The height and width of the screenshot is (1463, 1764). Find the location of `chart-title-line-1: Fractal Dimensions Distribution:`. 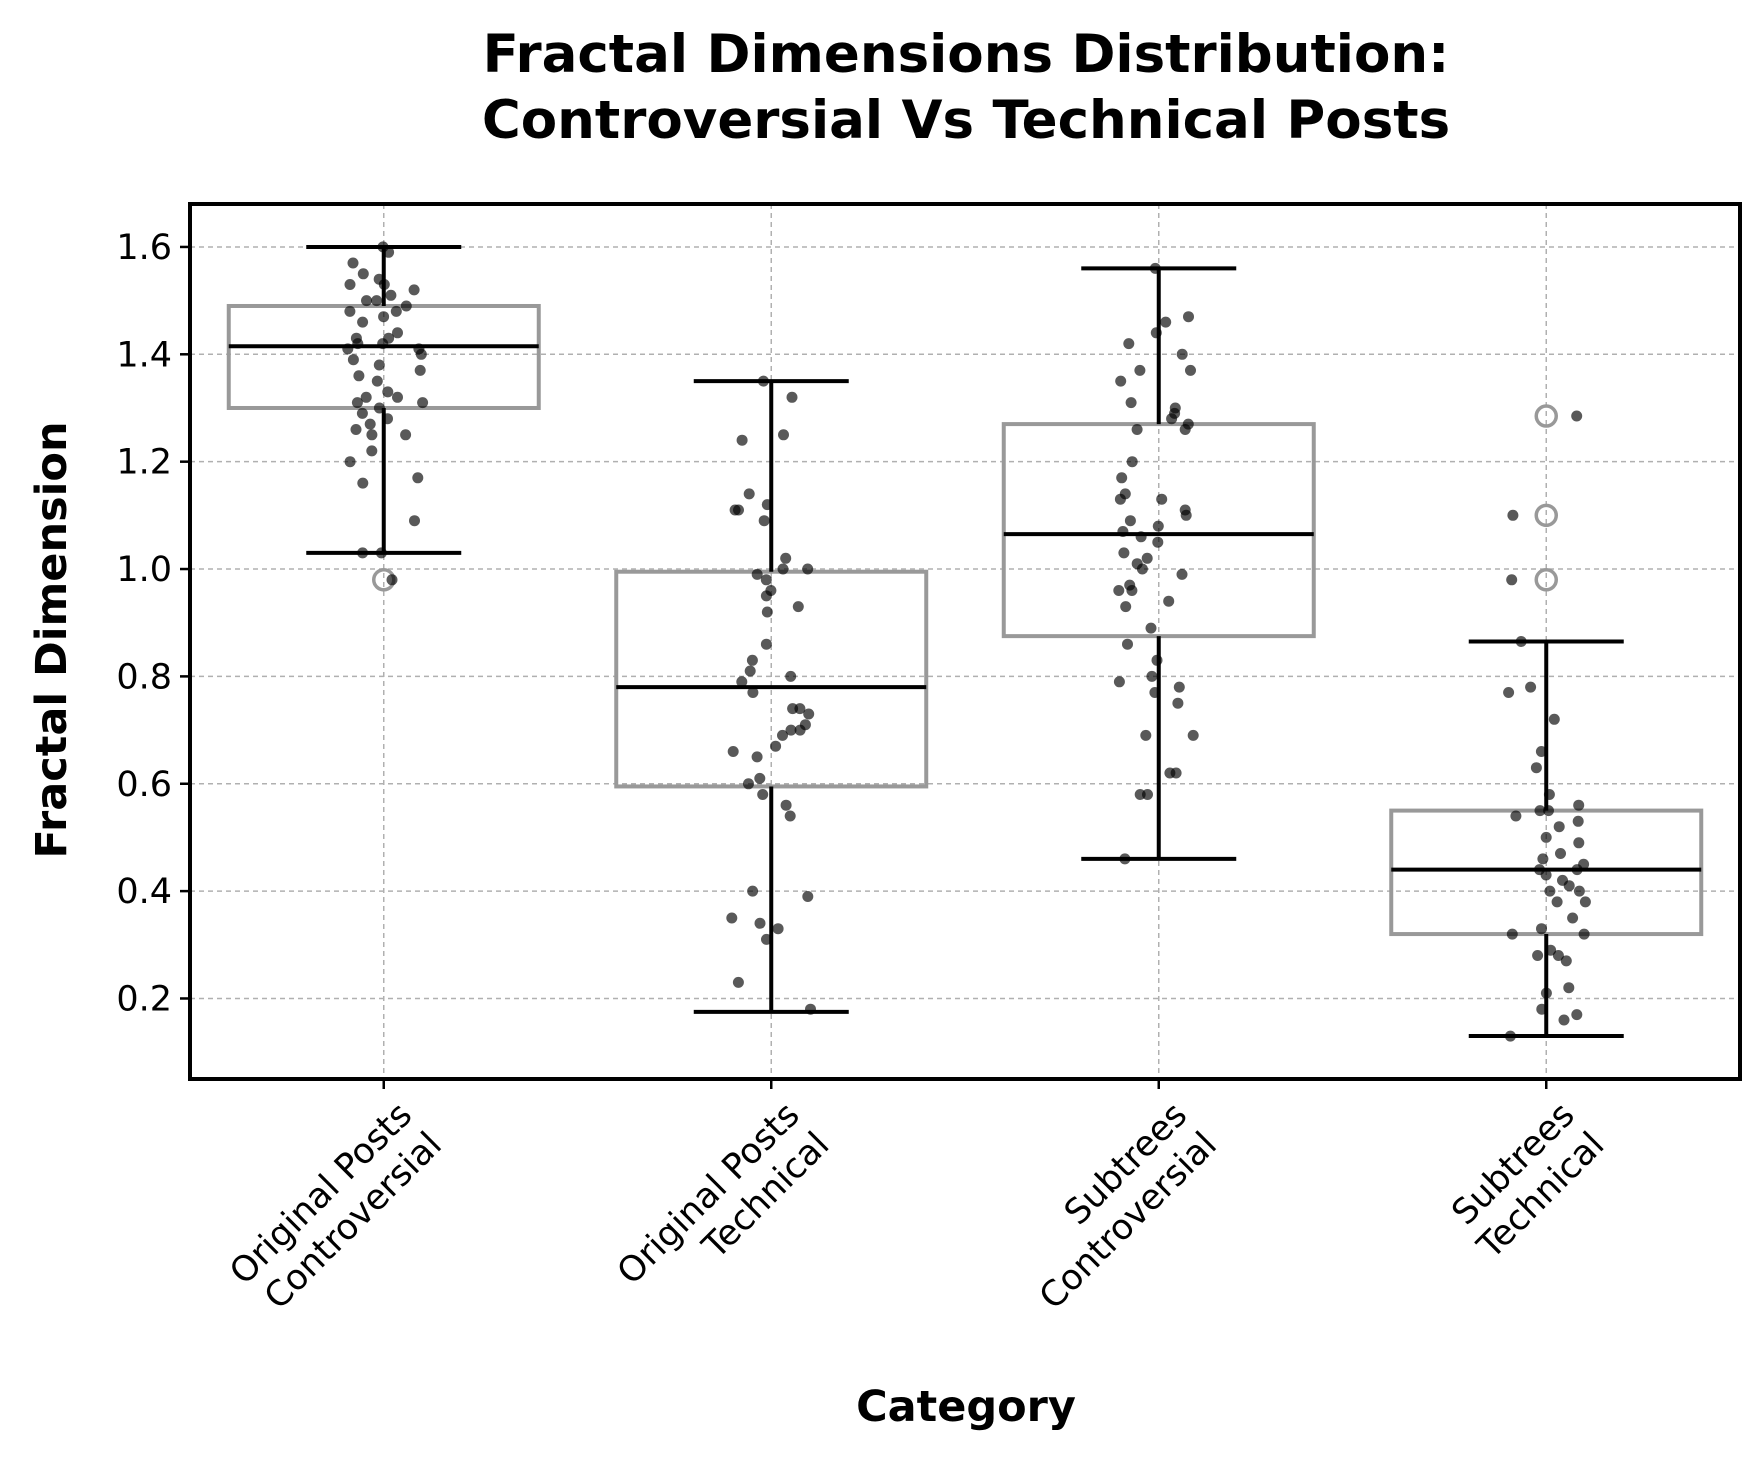

chart-title-line-1: Fractal Dimensions Distribution: is located at coordinates (966, 54).